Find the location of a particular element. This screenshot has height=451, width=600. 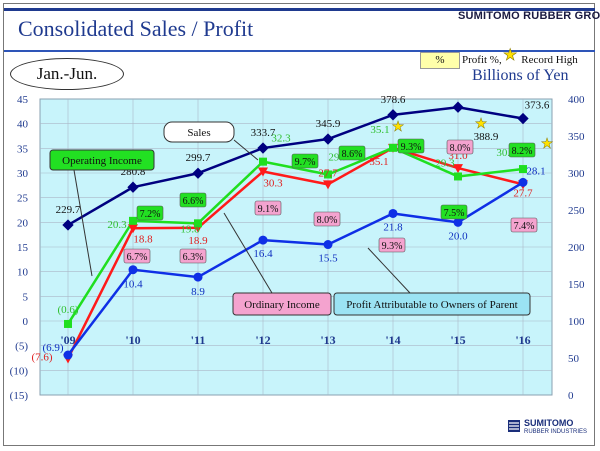

ordinary-income-value-label: 18.9 is located at coordinates (198, 241).